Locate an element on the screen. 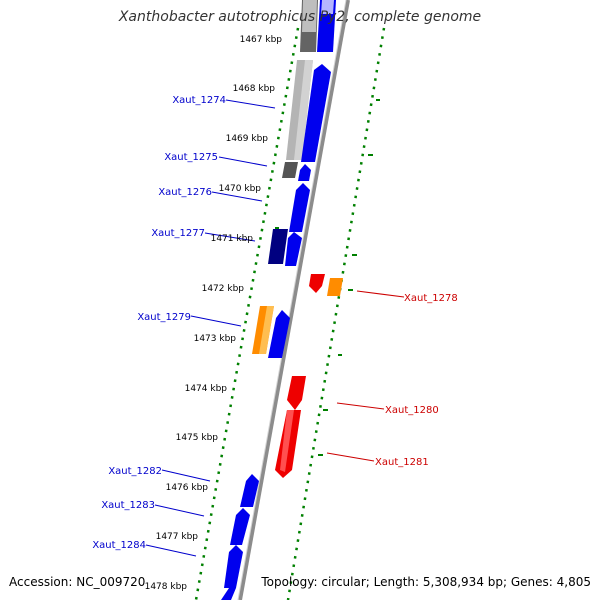 The height and width of the screenshot is (600, 600). gene-1283-blue is located at coordinates (240, 526).